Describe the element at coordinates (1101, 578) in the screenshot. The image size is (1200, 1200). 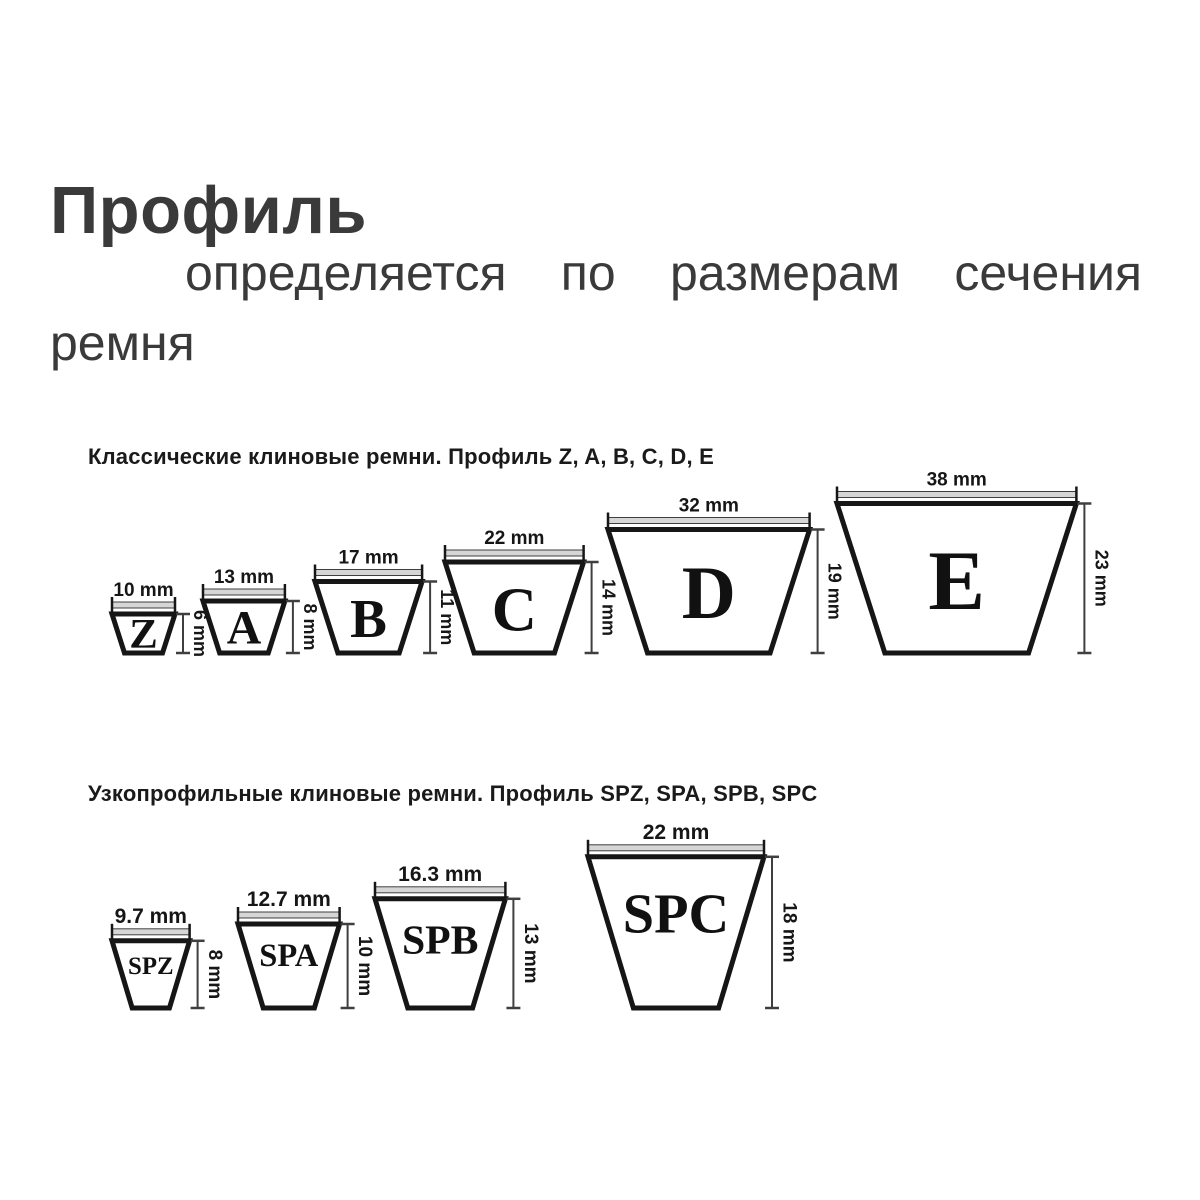
I see `height-label: 23 mm` at that location.